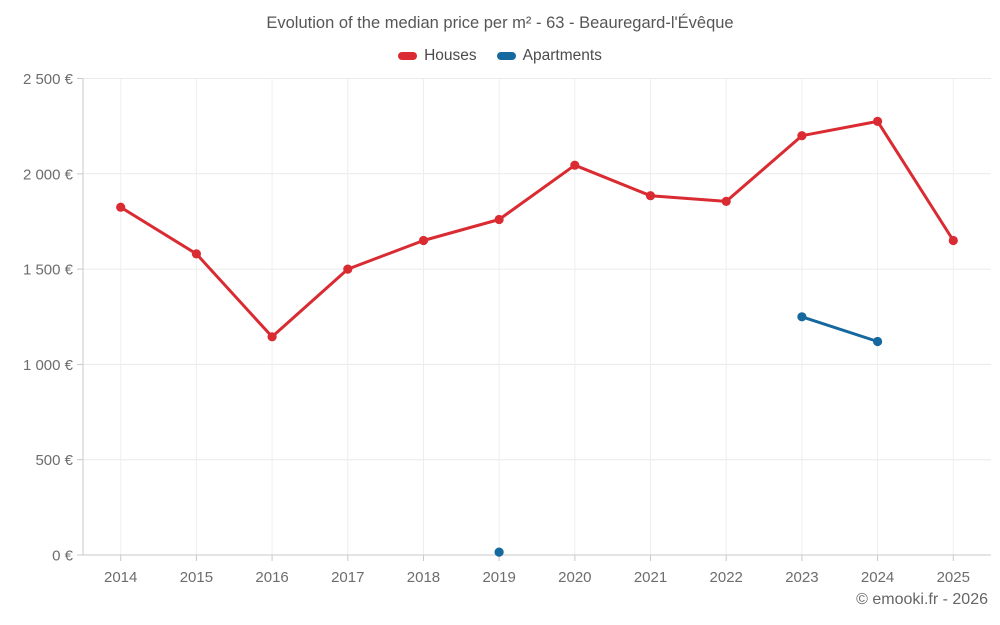  What do you see at coordinates (48, 174) in the screenshot?
I see `y-axis-label: 2 000 €` at bounding box center [48, 174].